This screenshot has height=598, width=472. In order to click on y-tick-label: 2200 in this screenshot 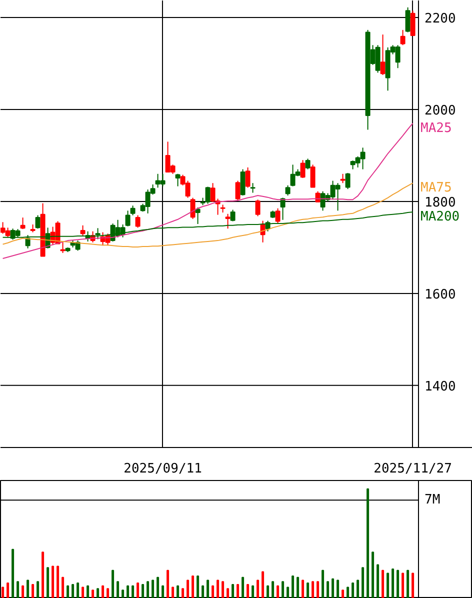, I will do `click(440, 19)`.